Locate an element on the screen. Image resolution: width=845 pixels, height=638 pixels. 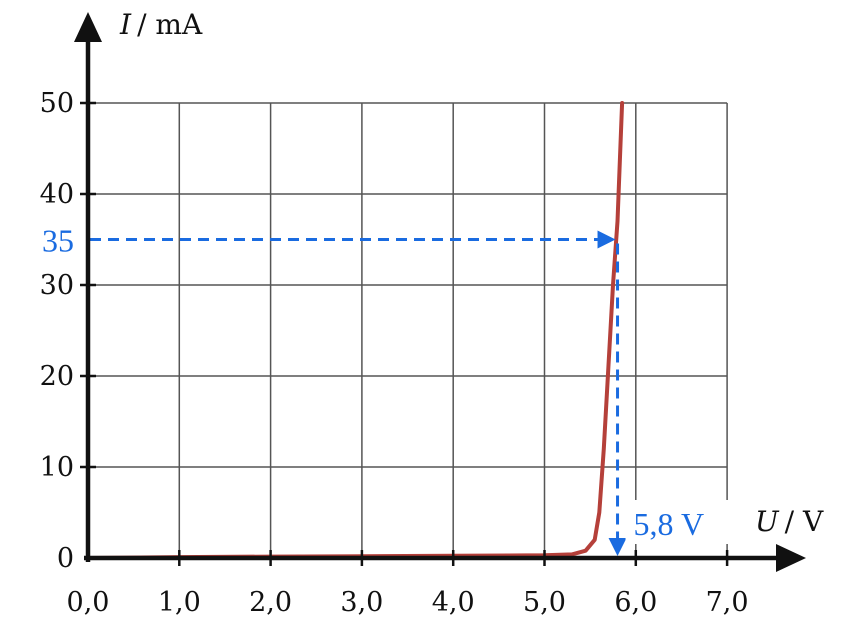
y-axis-unit: / mA is located at coordinates (170, 24).